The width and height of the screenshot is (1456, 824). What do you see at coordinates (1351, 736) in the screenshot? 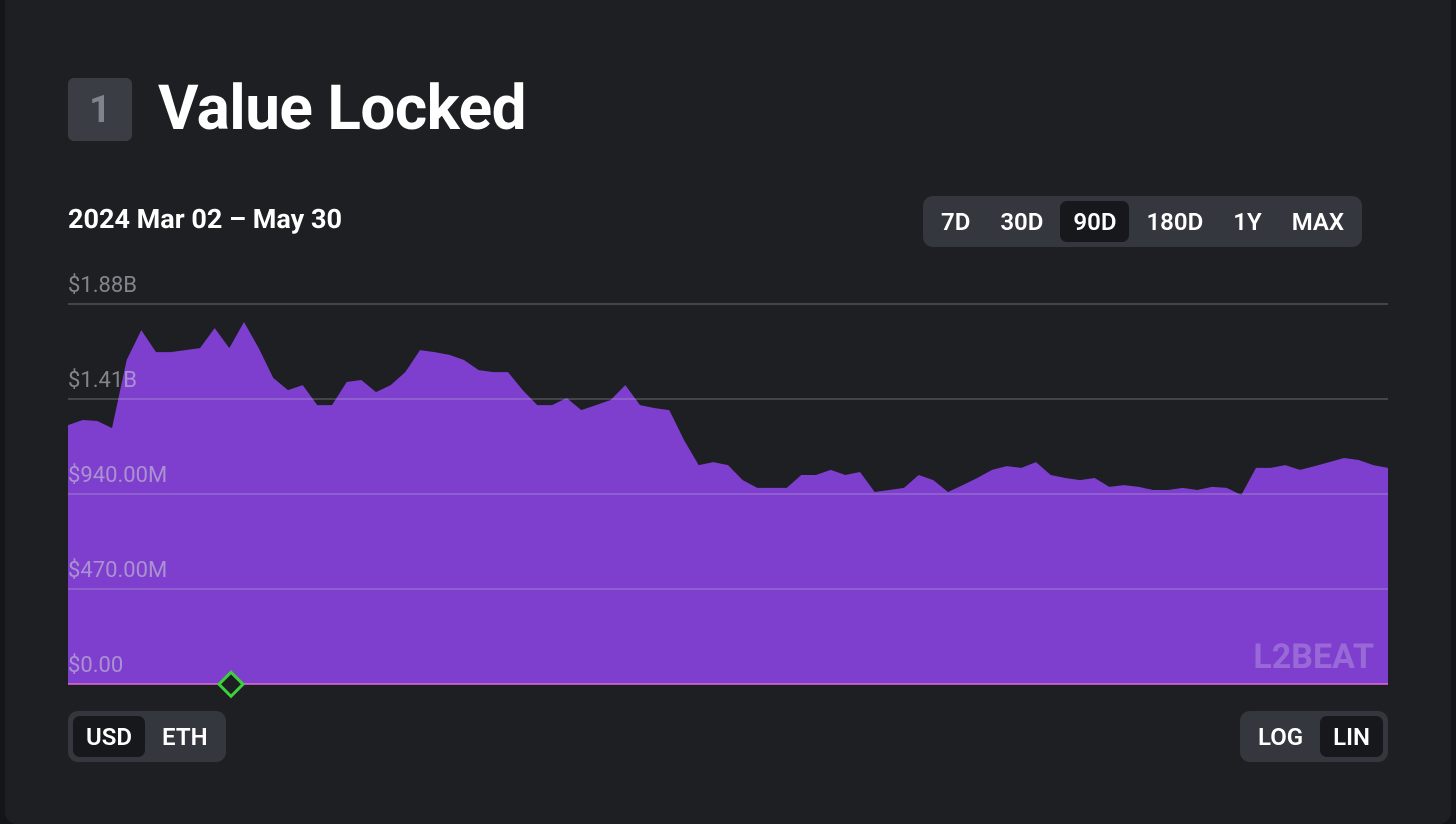
I see `toggle-button: LIN` at bounding box center [1351, 736].